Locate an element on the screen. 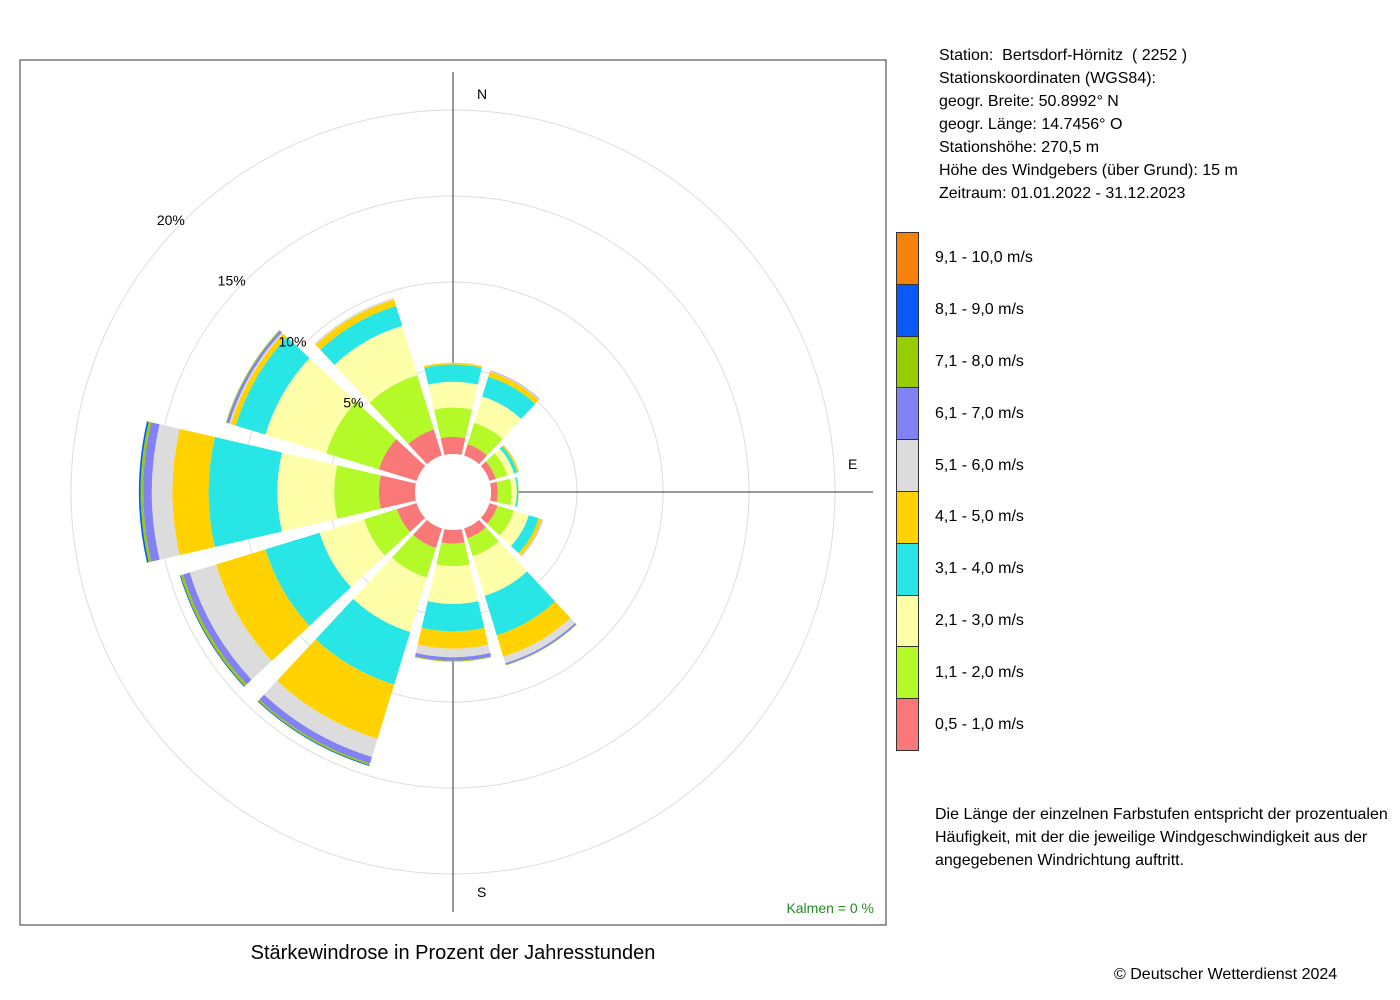  station-line: Stationshöhe: 270,5 m is located at coordinates (1019, 147).